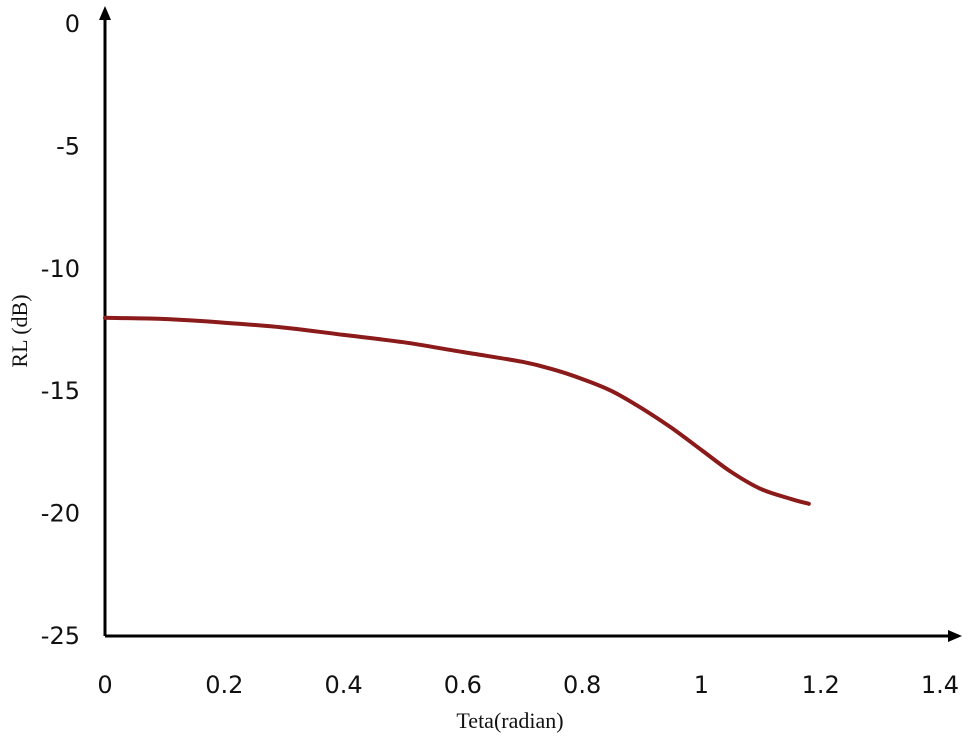  Describe the element at coordinates (509, 720) in the screenshot. I see `x-axis-label: Teta(radian)` at that location.